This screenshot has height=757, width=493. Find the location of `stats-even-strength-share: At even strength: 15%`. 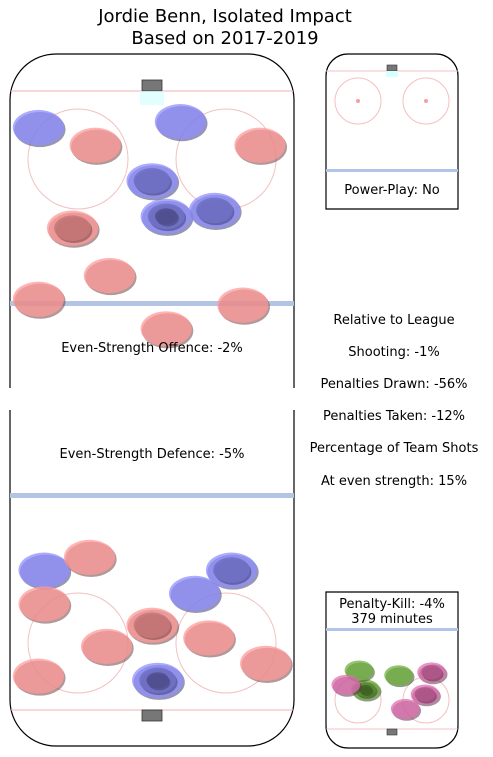

stats-even-strength-share: At even strength: 15% is located at coordinates (394, 481).